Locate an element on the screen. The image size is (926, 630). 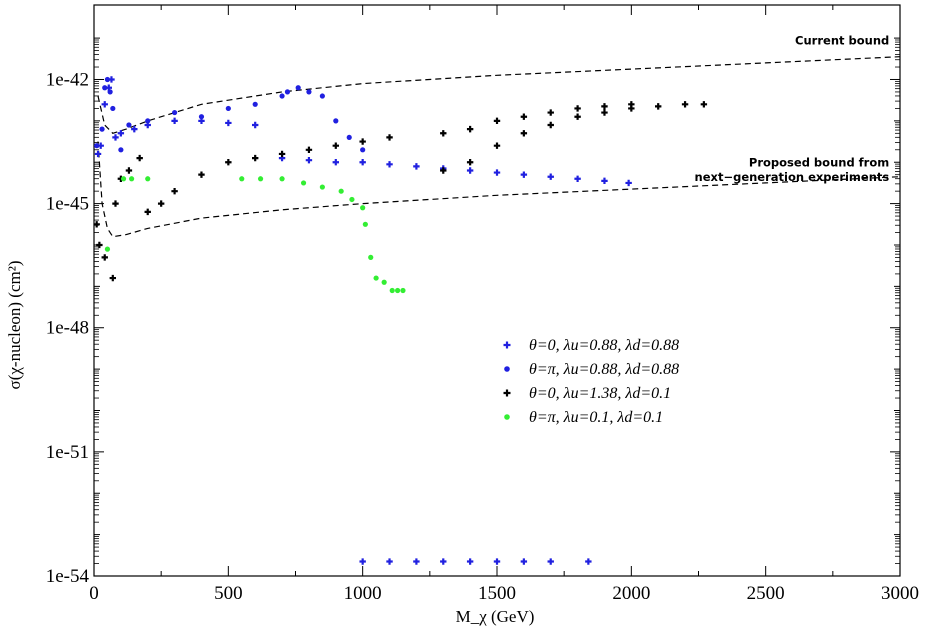
y-tick-label: 1e-42 is located at coordinates (67, 79).